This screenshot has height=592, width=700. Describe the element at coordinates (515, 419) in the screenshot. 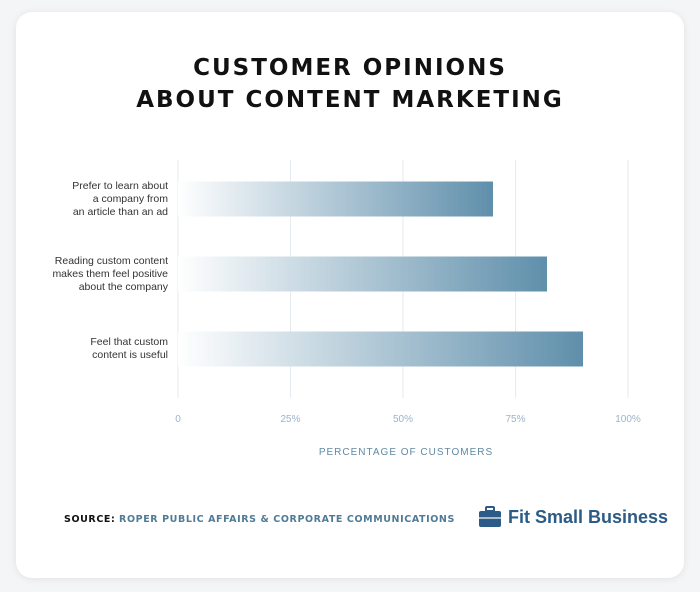

I see `x-tick-label: 75%` at that location.